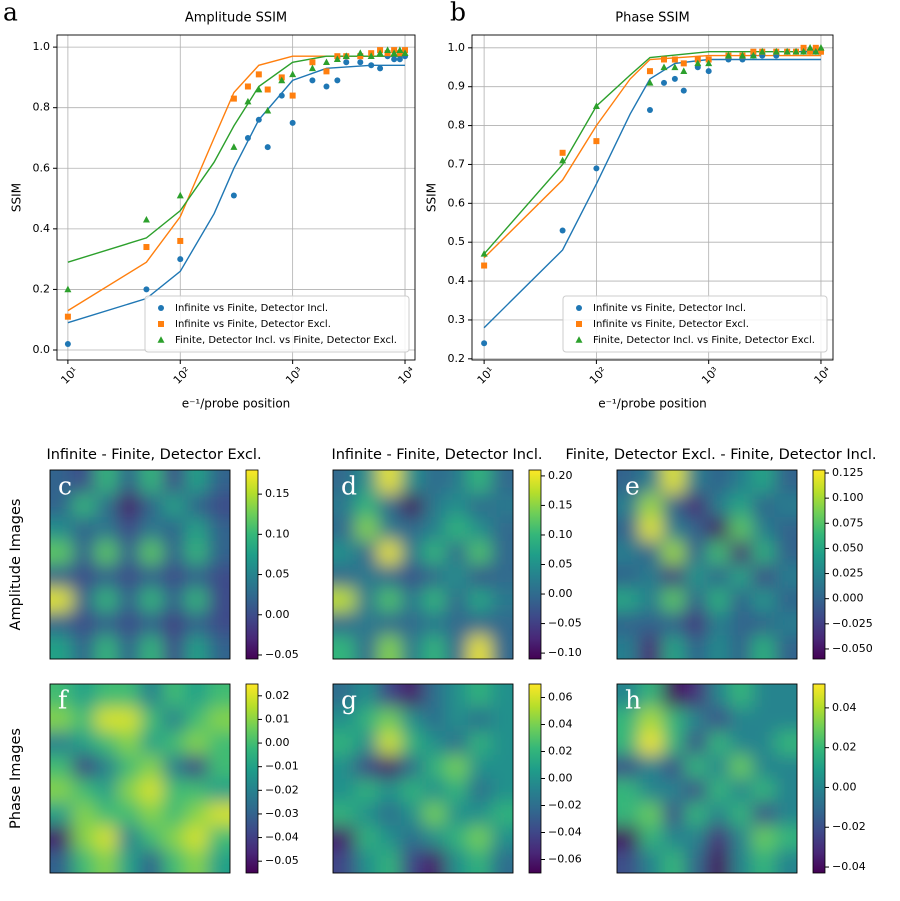  I want to click on colorbar-tick-label: −0.02, so click(849, 826).